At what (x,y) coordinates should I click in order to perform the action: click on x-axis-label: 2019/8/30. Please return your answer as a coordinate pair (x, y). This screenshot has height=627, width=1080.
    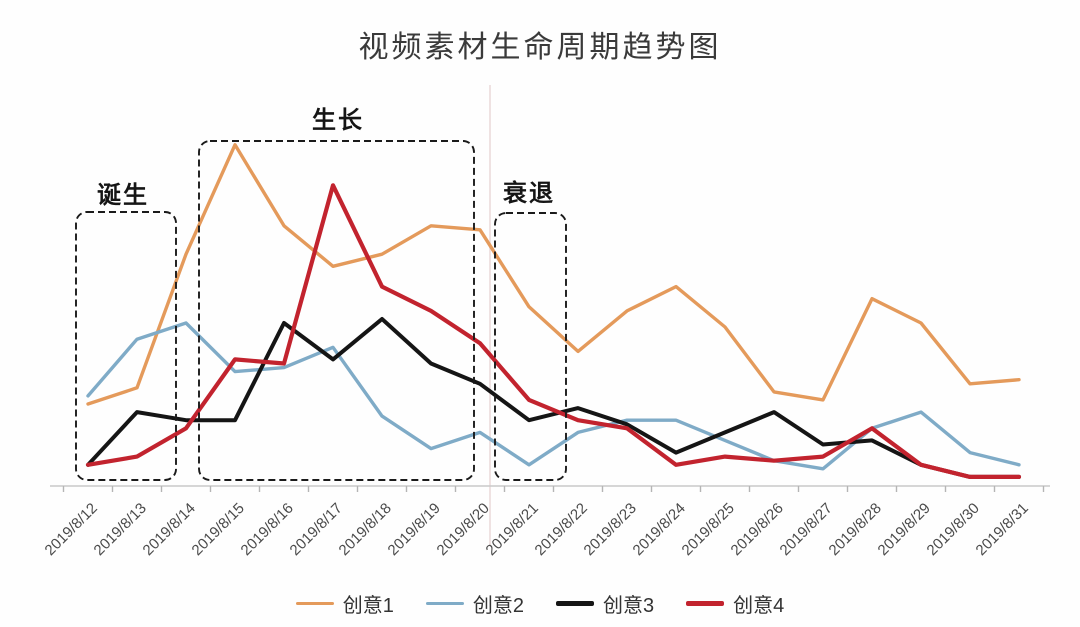
    Looking at the image, I should click on (953, 529).